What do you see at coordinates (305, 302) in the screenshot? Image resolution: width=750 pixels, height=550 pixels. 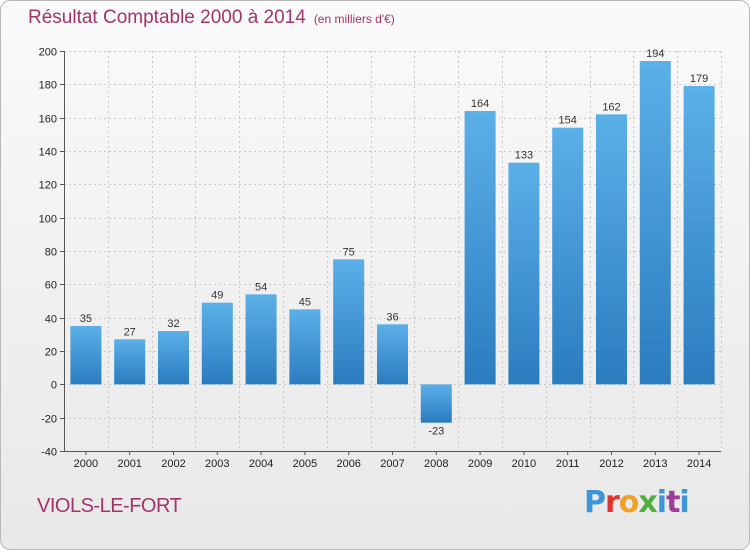 I see `value-label: 45` at bounding box center [305, 302].